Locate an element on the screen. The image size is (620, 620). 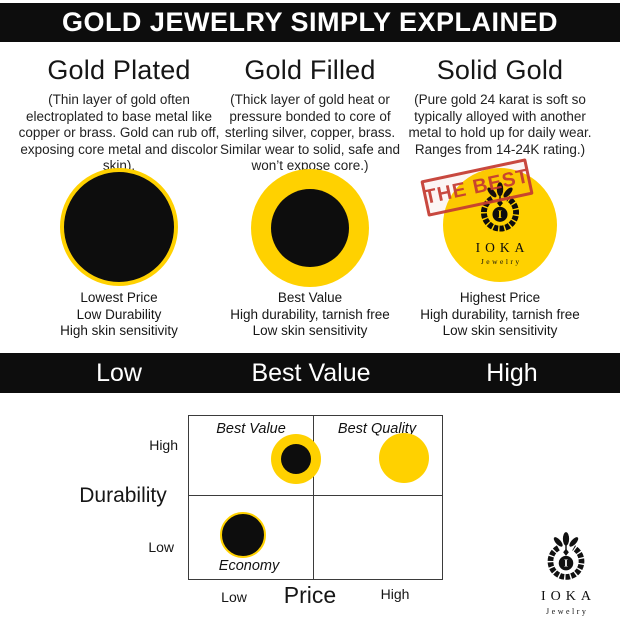
gold-plated-title: Gold Plated is located at coordinates (119, 70).